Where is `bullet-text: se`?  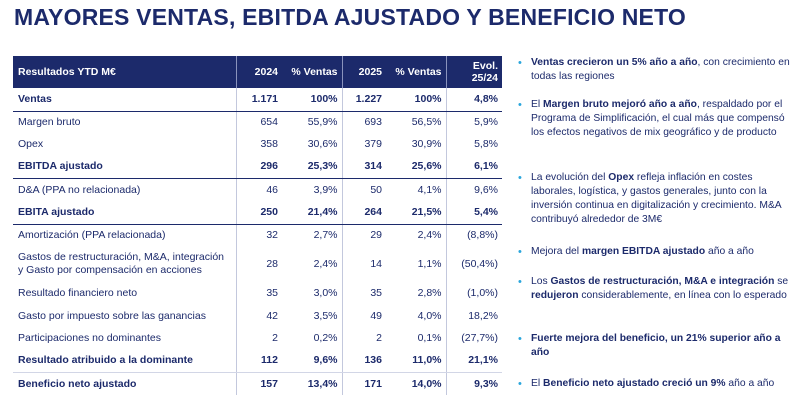 bullet-text: se is located at coordinates (781, 281).